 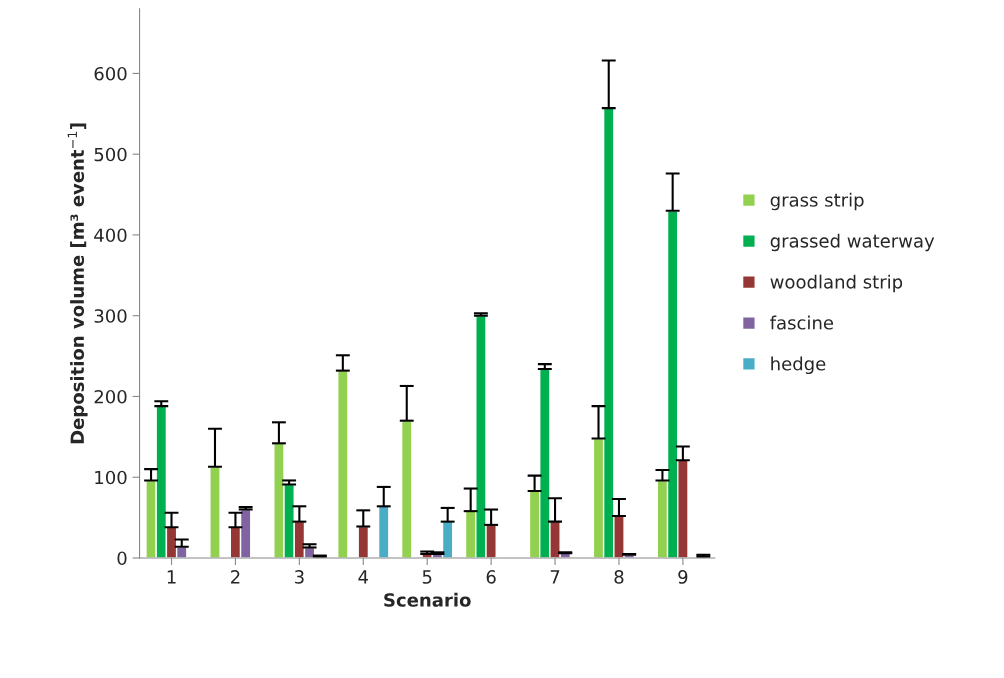 What do you see at coordinates (110, 235) in the screenshot?
I see `y-tick-label: 400` at bounding box center [110, 235].